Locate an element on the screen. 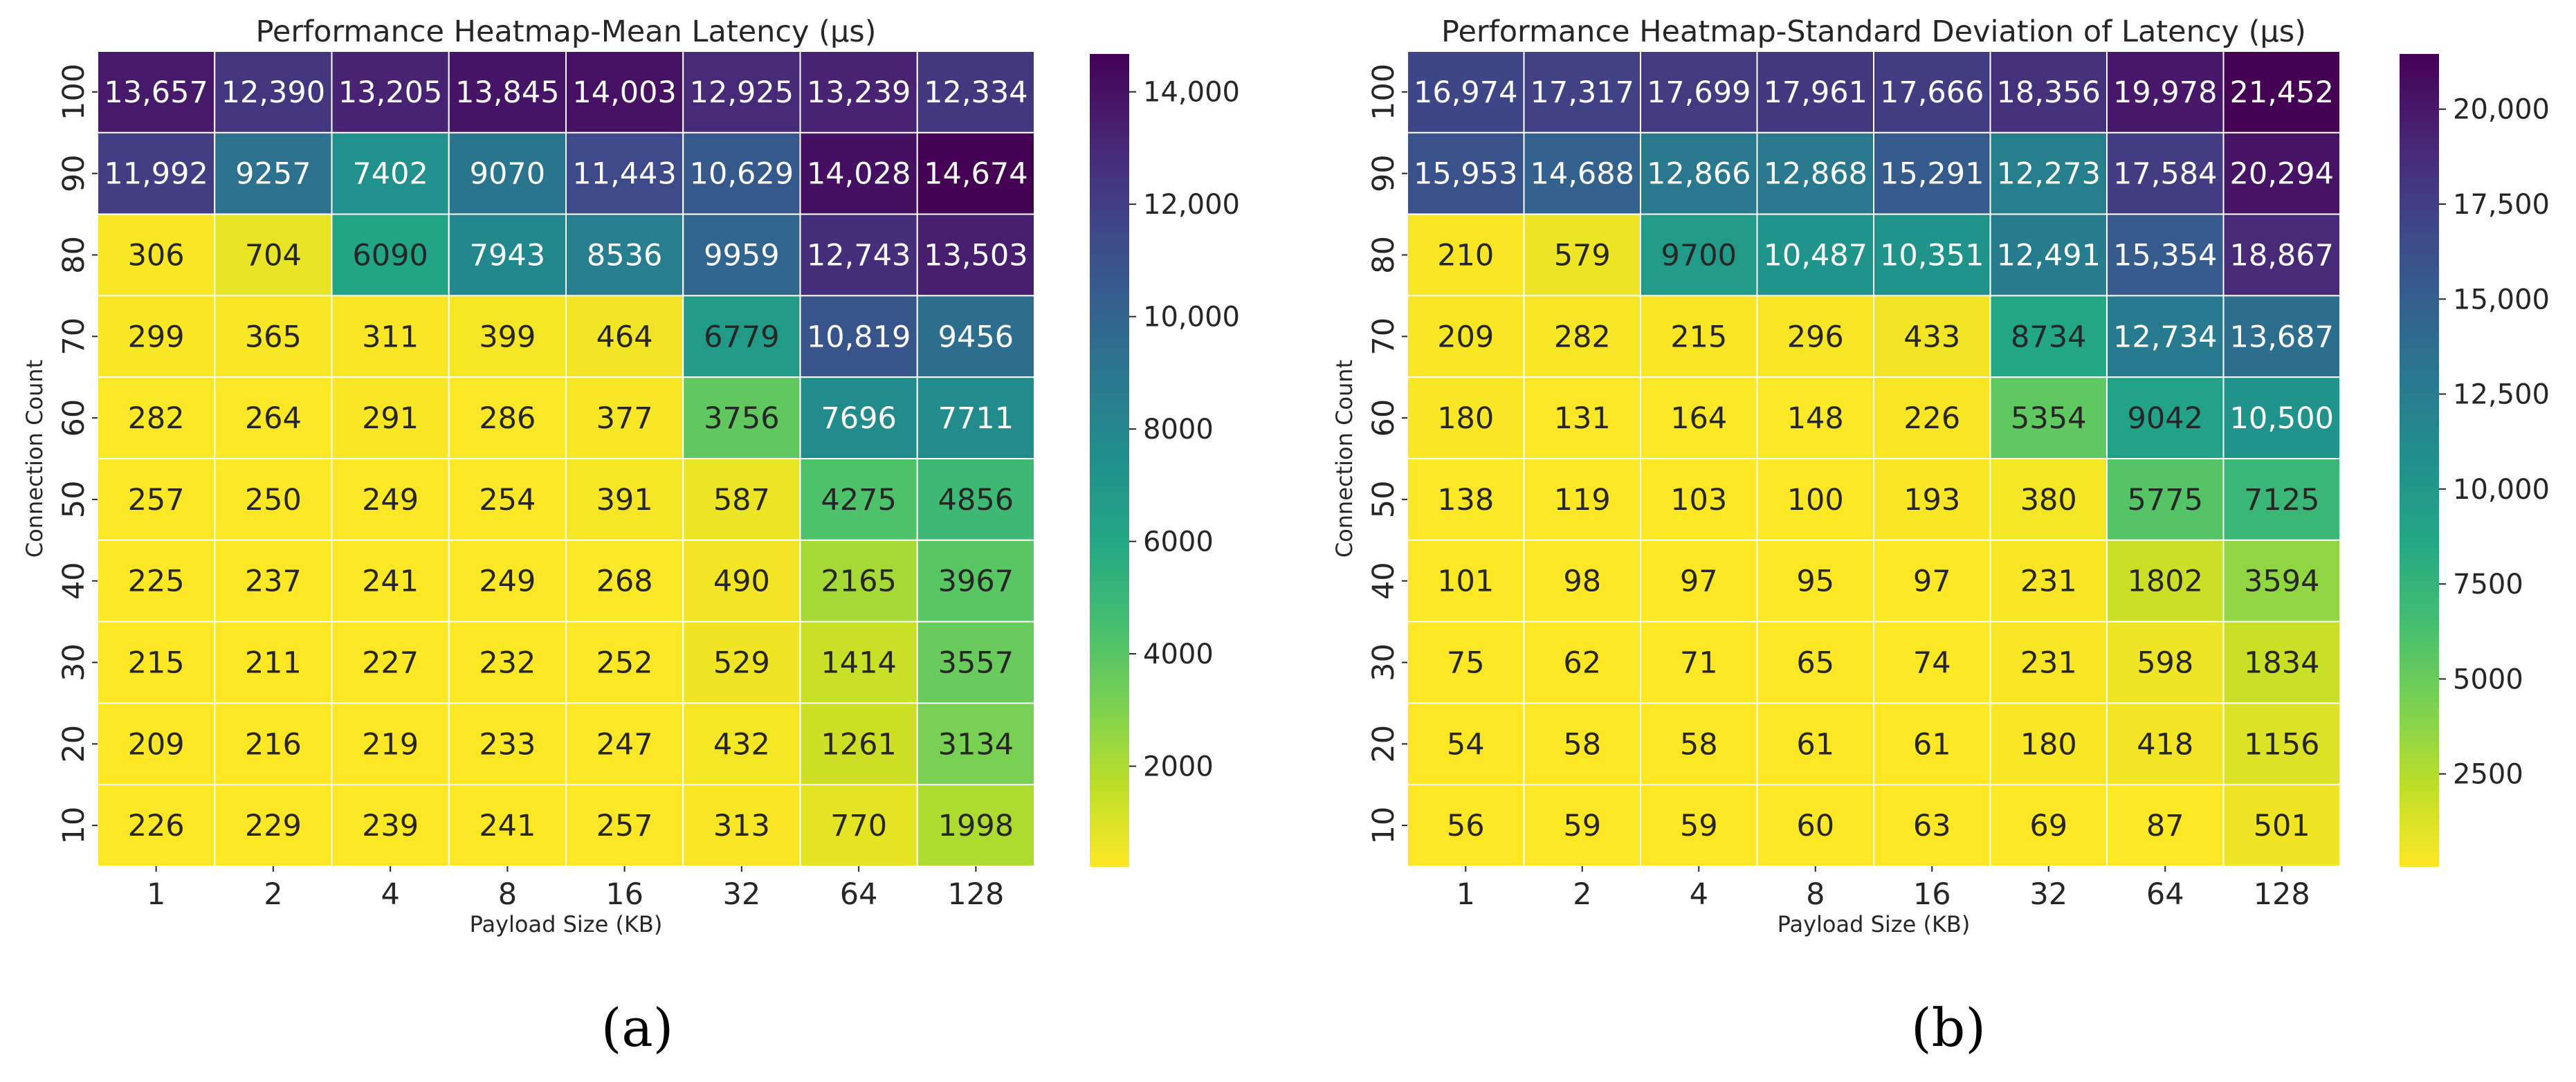  cell-value-label: 264 is located at coordinates (273, 418).